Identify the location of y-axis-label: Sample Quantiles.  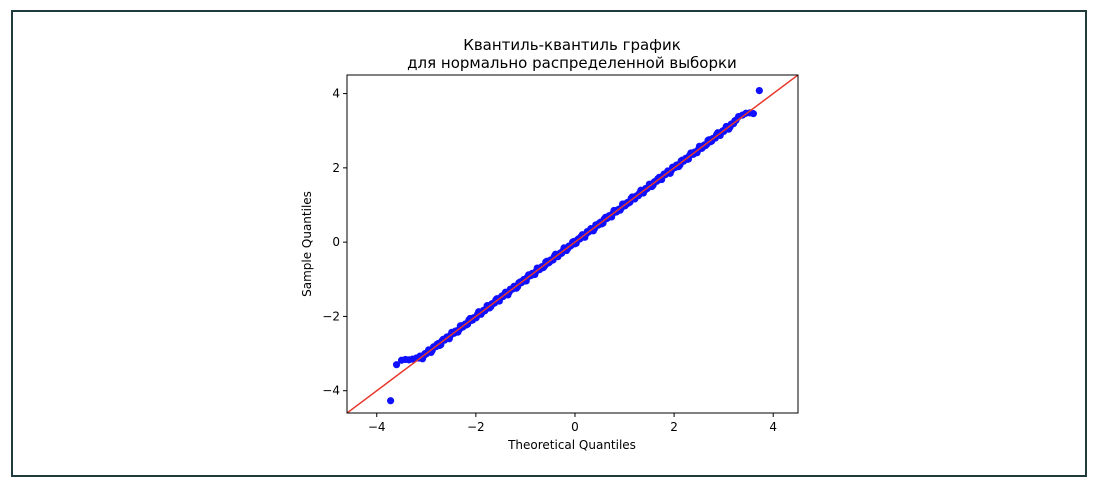
(307, 244).